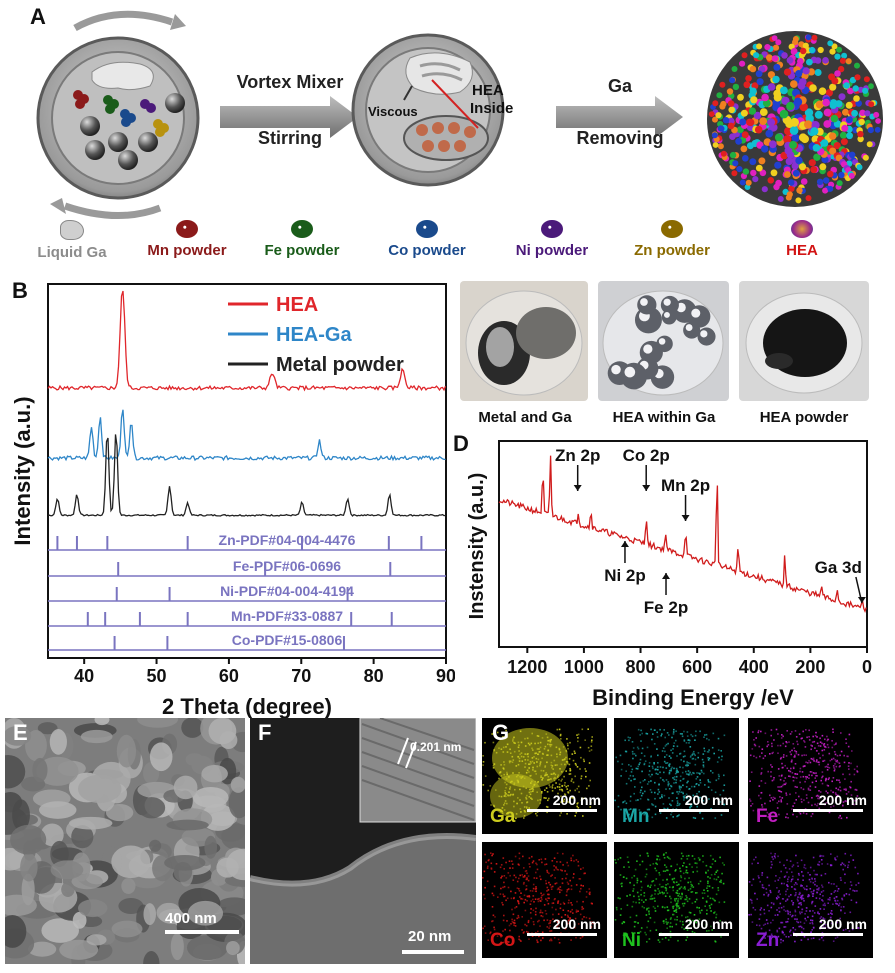 The width and height of the screenshot is (895, 973). What do you see at coordinates (314, 335) in the screenshot?
I see `xrd-legend-label-1: HEA-Ga` at bounding box center [314, 335].